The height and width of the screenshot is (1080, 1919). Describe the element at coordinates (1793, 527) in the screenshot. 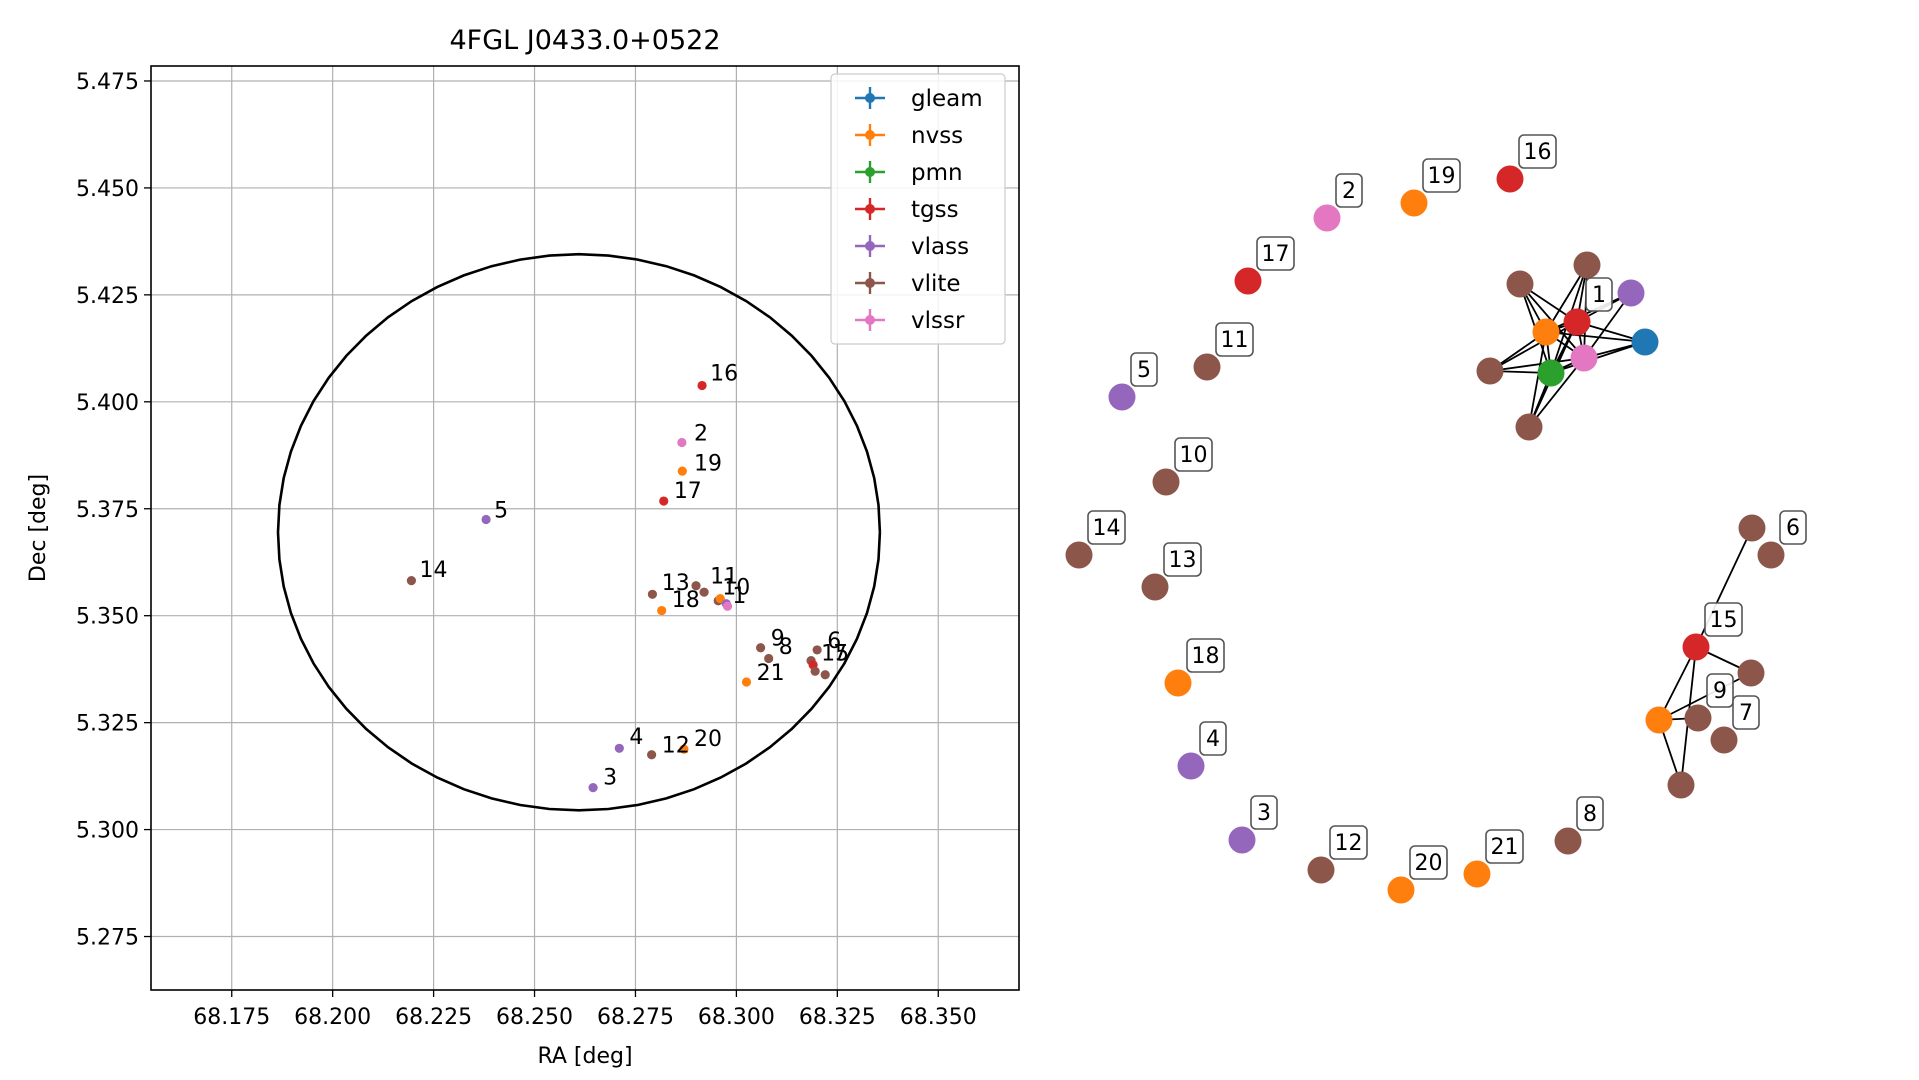

I see `node-label-box: 6` at that location.